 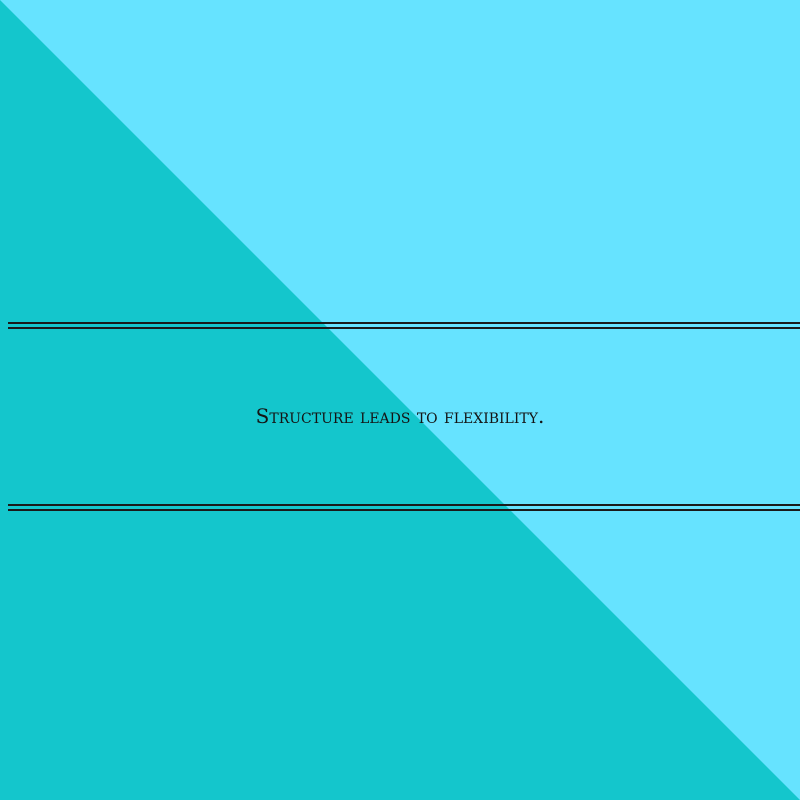 I want to click on top-double-rule, so click(x=404, y=325).